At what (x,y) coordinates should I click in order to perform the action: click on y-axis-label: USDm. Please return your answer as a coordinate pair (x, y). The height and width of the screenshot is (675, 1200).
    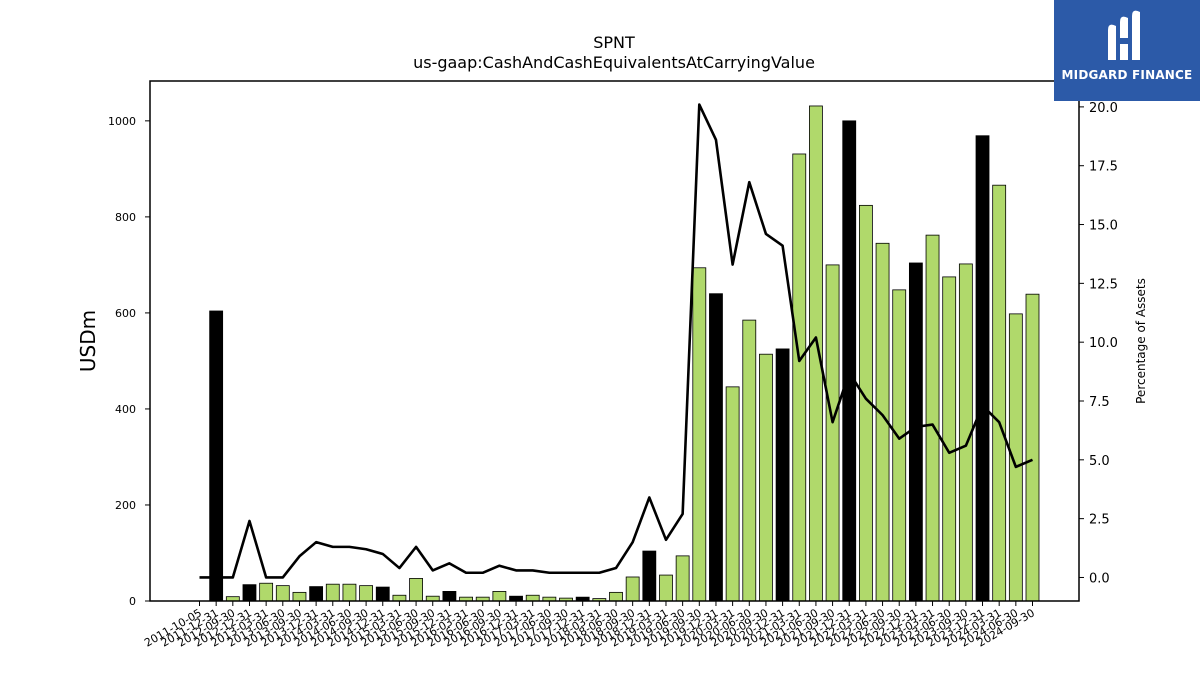
    Looking at the image, I should click on (88, 341).